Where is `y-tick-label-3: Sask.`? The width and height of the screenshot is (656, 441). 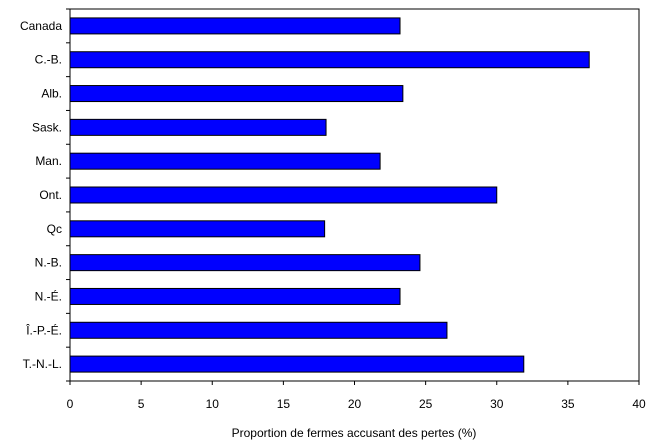
y-tick-label-3: Sask. is located at coordinates (47, 127).